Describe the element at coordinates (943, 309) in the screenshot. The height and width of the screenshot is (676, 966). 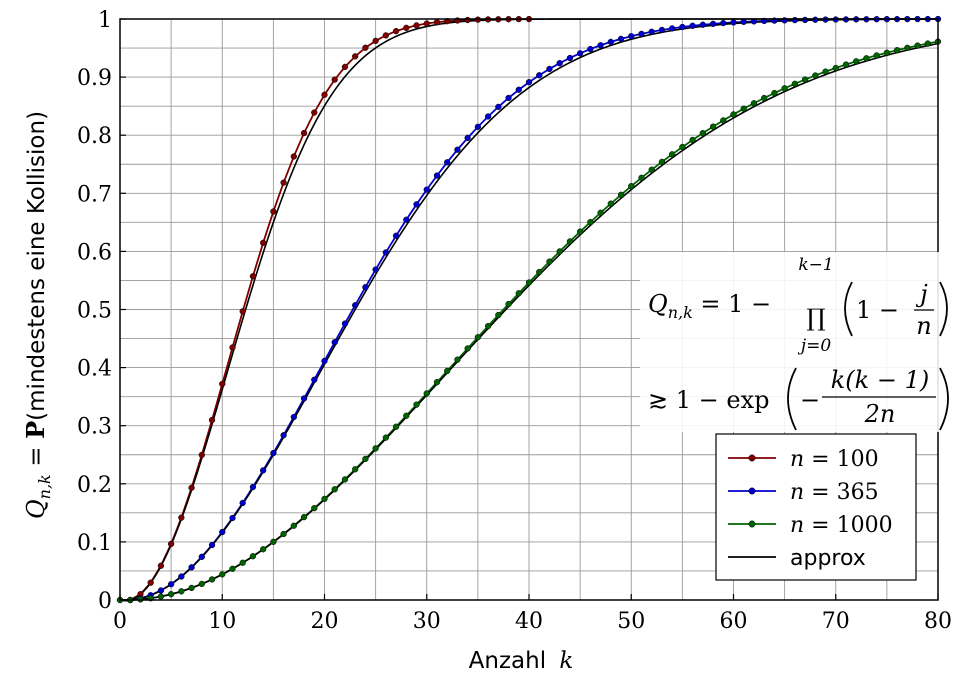
I see `formula-paren-right` at that location.